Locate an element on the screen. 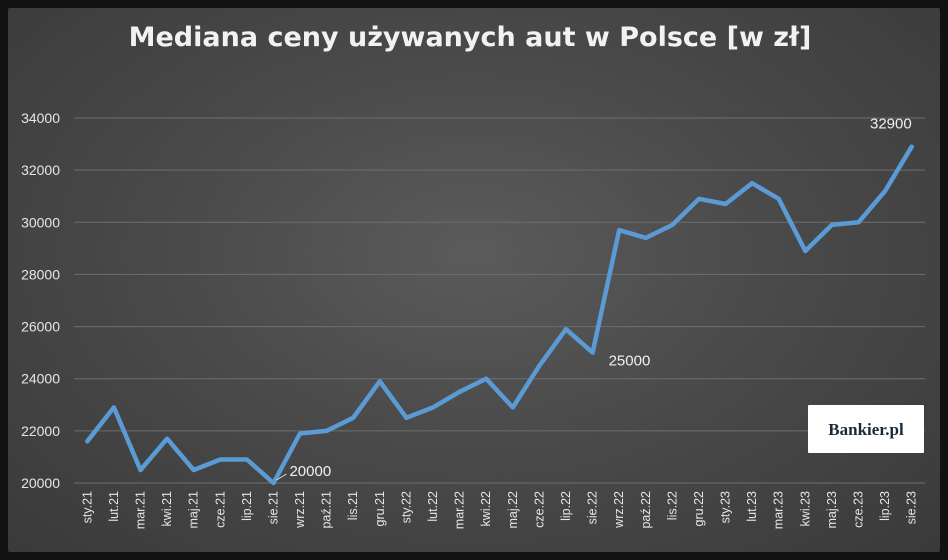 Image resolution: width=948 pixels, height=560 pixels. y-axis-ticks: 20000 22000 24000 26000 28000 30000 32000 34000 is located at coordinates (40, 300).